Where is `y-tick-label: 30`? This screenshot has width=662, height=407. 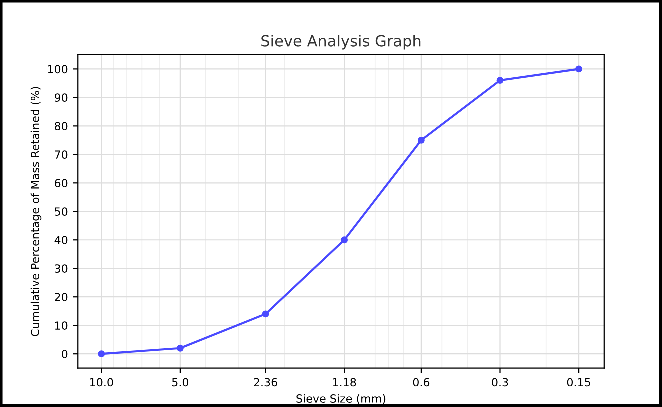 y-tick-label: 30 is located at coordinates (61, 268).